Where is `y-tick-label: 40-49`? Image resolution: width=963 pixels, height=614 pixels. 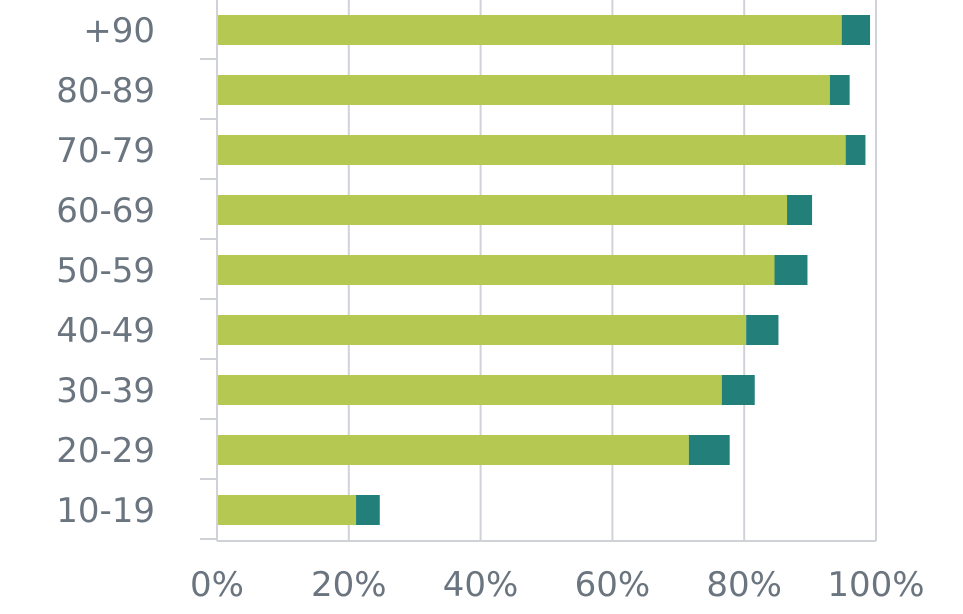 y-tick-label: 40-49 is located at coordinates (105, 331).